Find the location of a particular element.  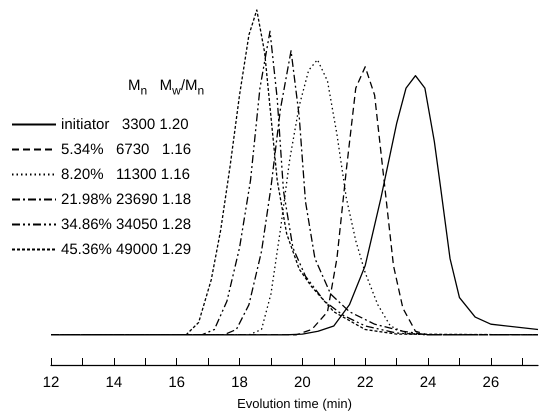

legend-label: 5.34% 6730 1.16 is located at coordinates (126, 149).